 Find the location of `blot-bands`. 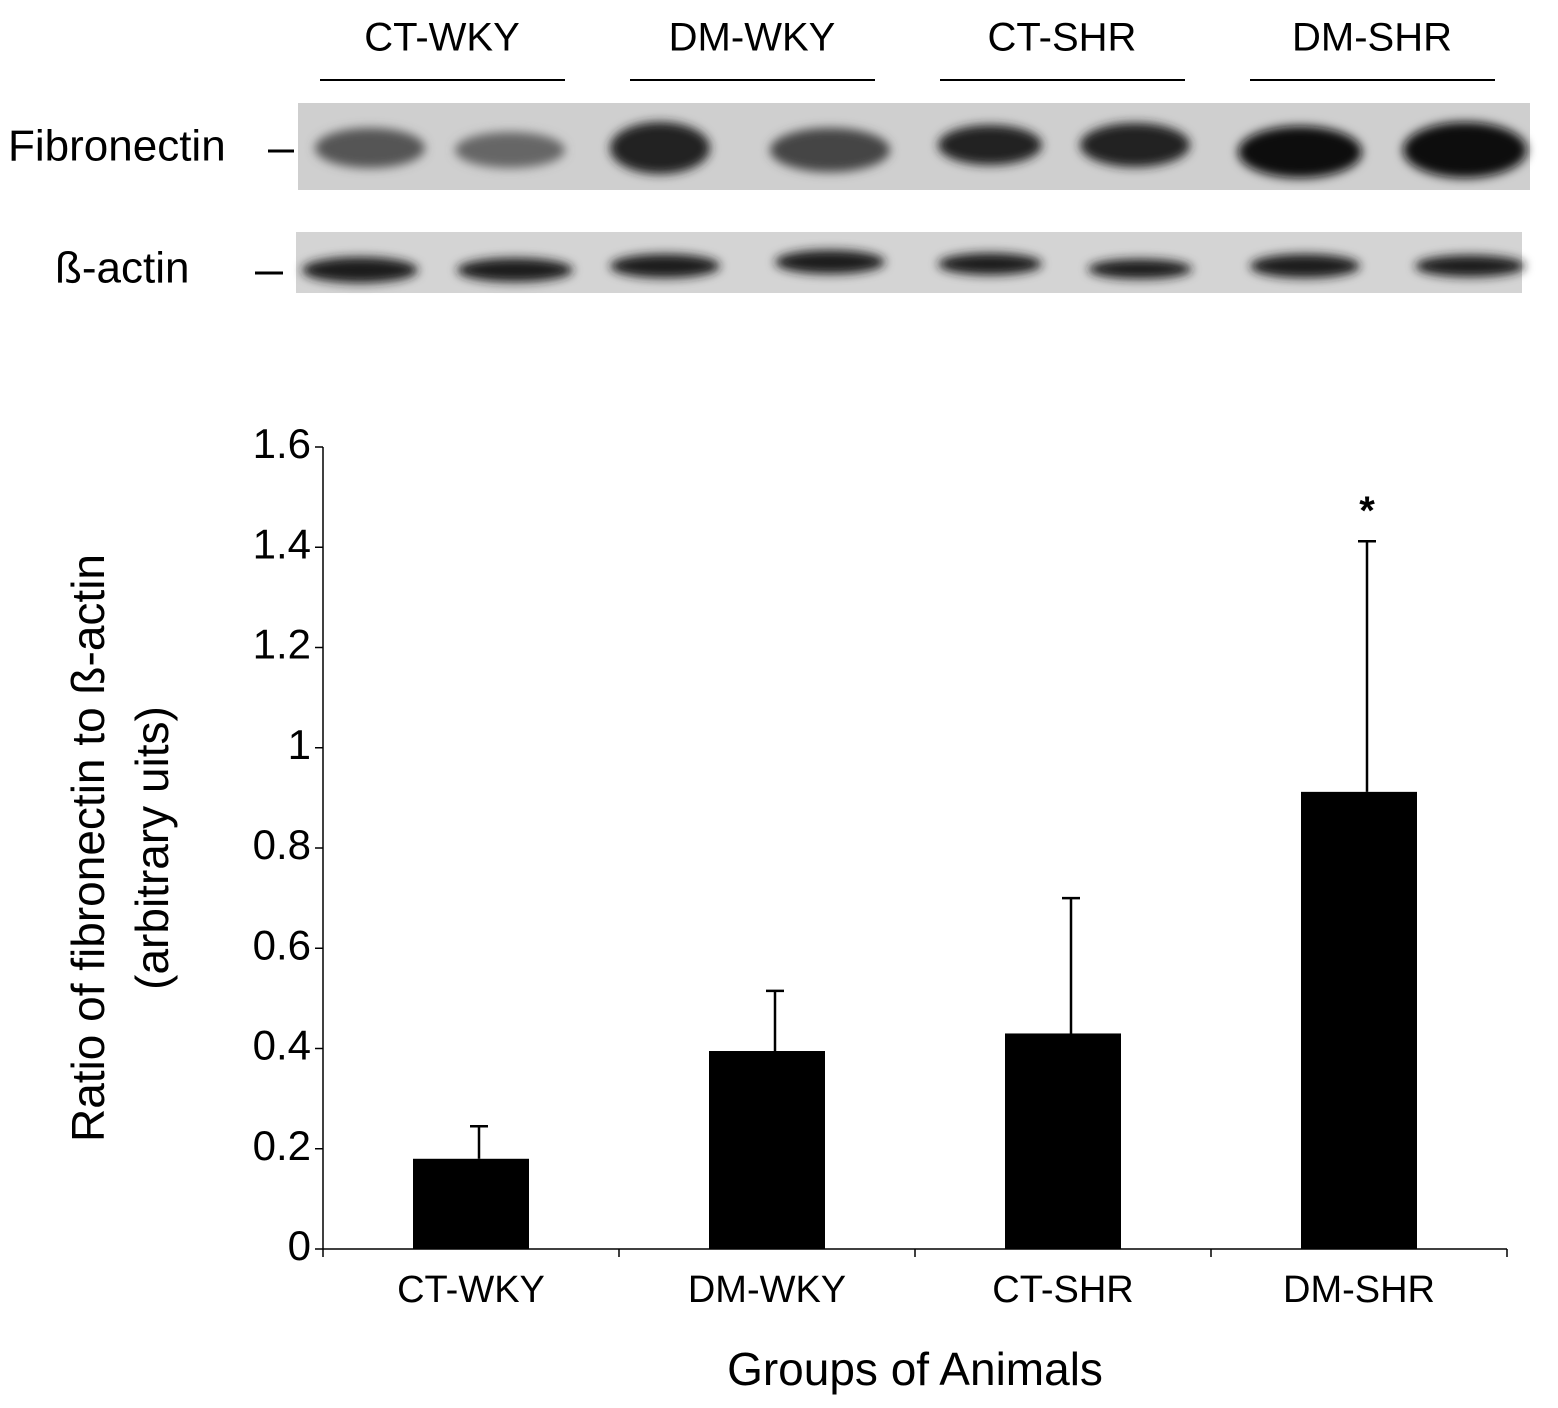

blot-bands is located at coordinates (914, 202).